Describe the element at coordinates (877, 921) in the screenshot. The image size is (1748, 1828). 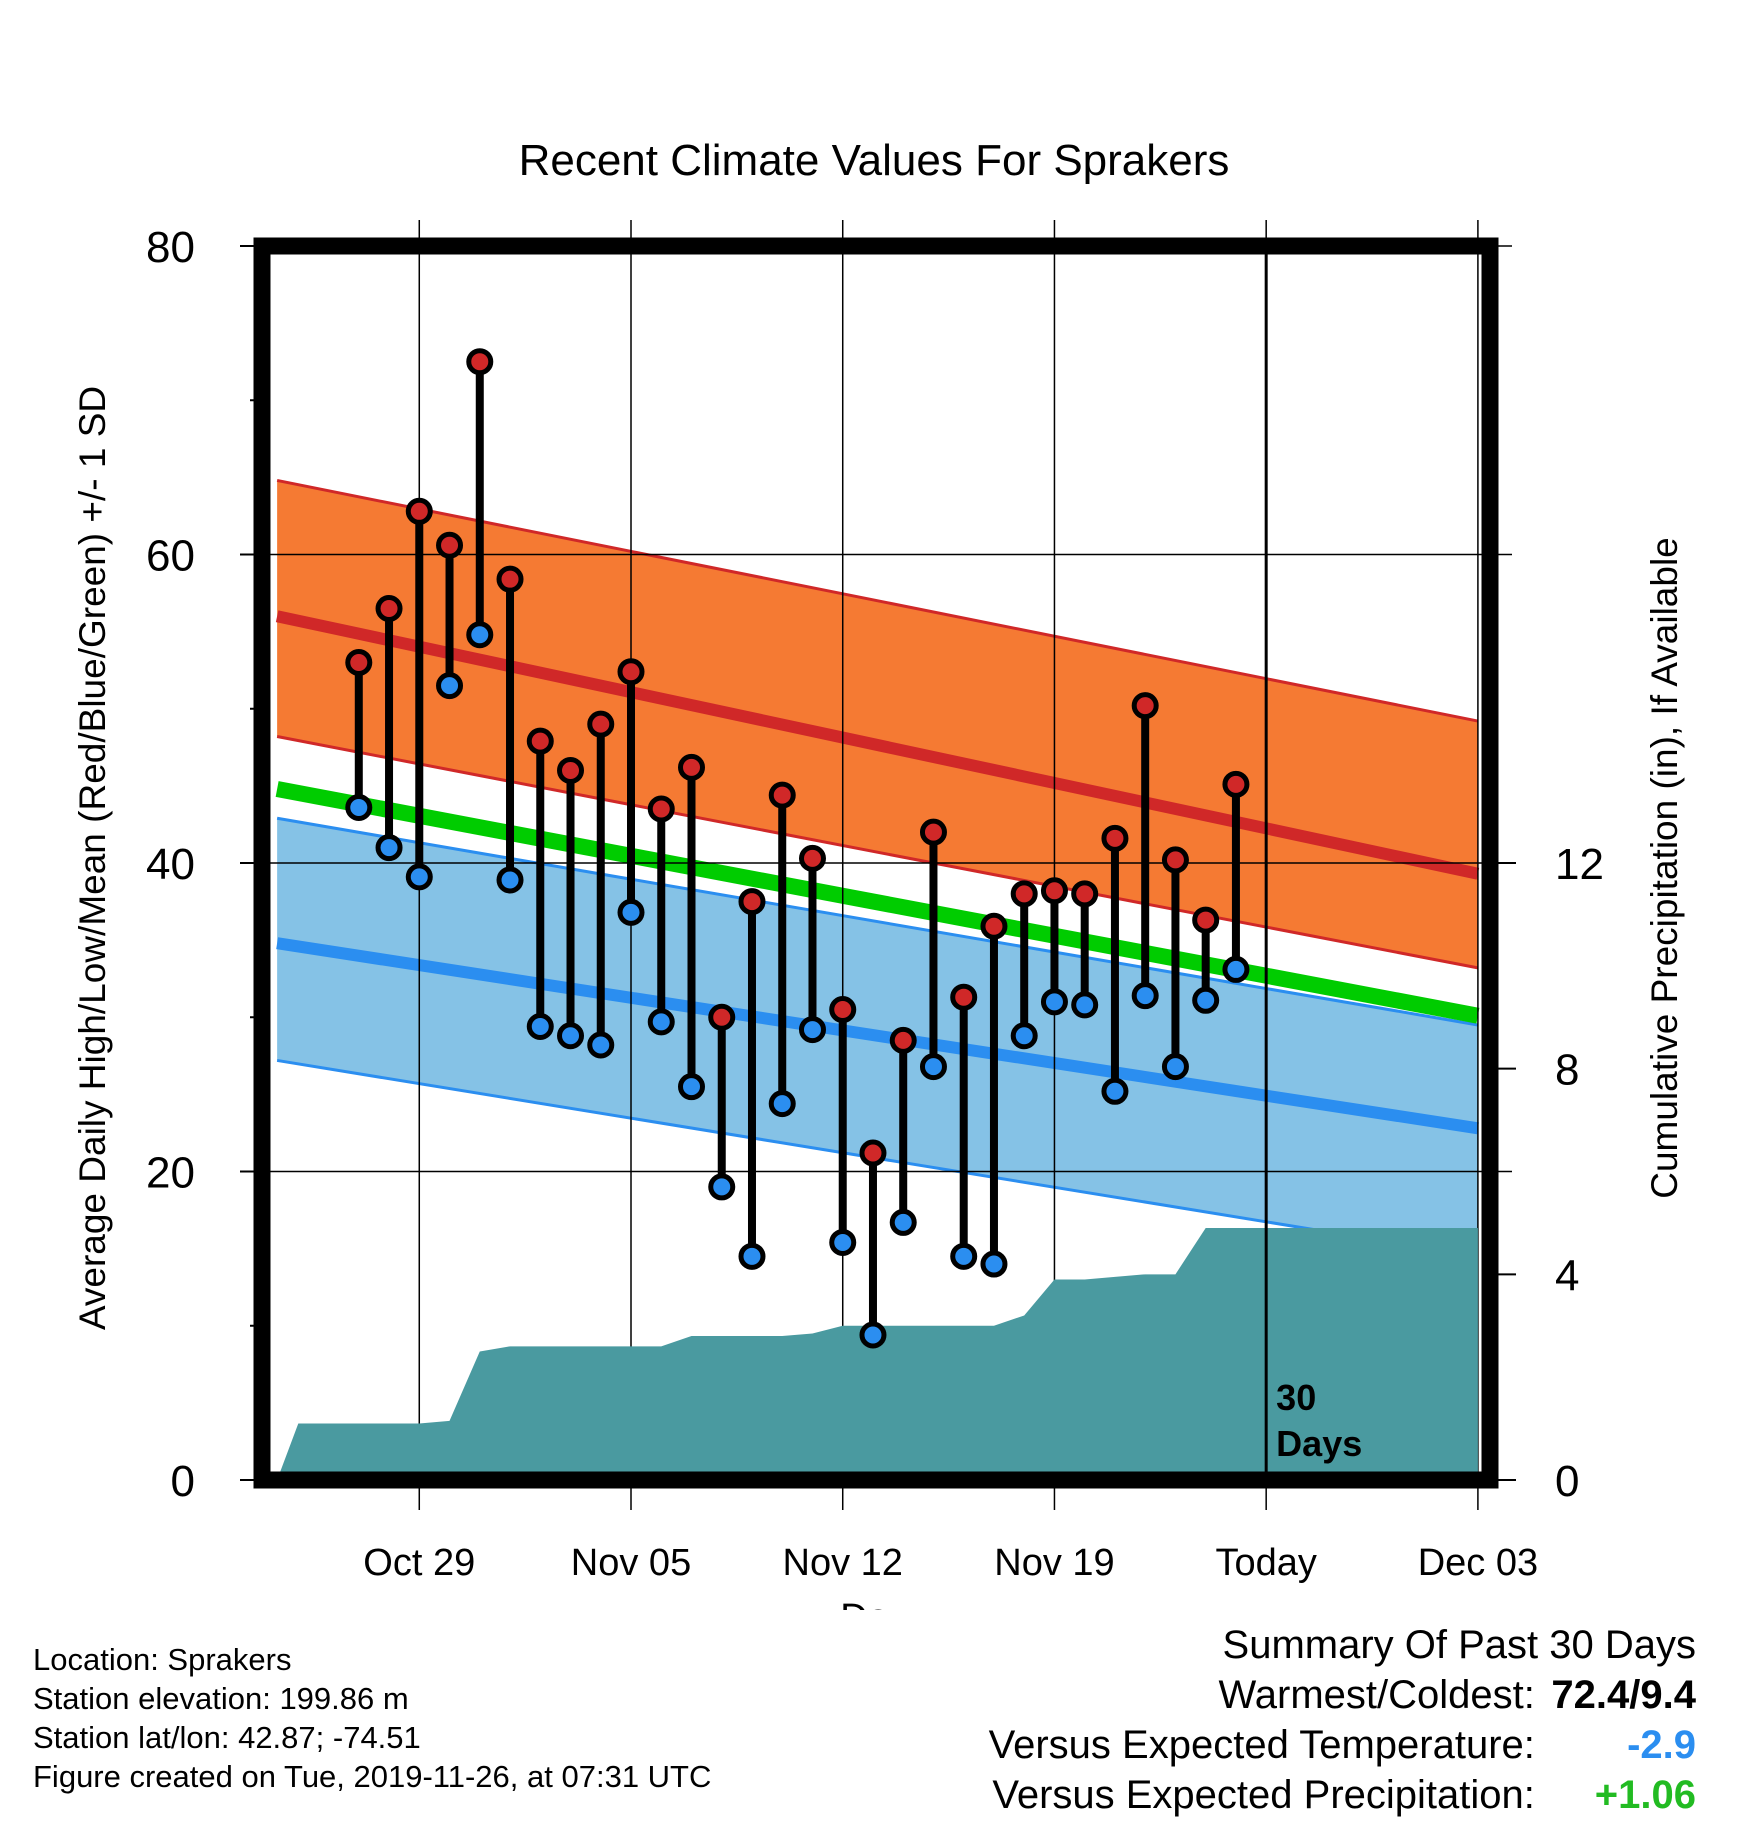
I see `low-upper-line` at that location.